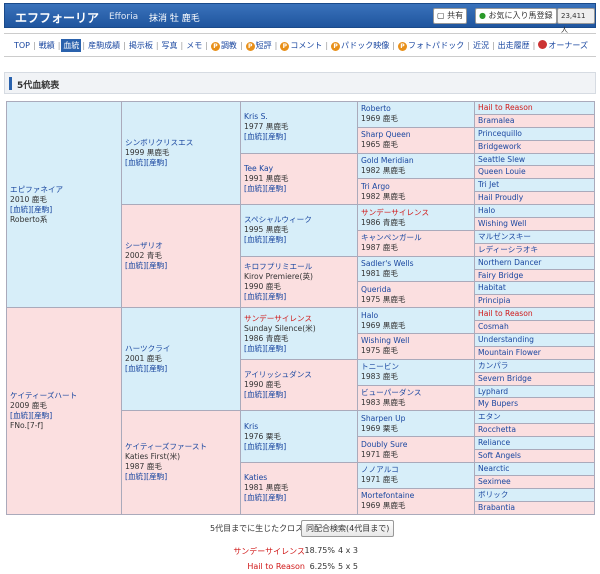 This screenshot has width=600, height=574. What do you see at coordinates (44, 395) in the screenshot?
I see `ancestor-name: ケイティーズハート` at bounding box center [44, 395].